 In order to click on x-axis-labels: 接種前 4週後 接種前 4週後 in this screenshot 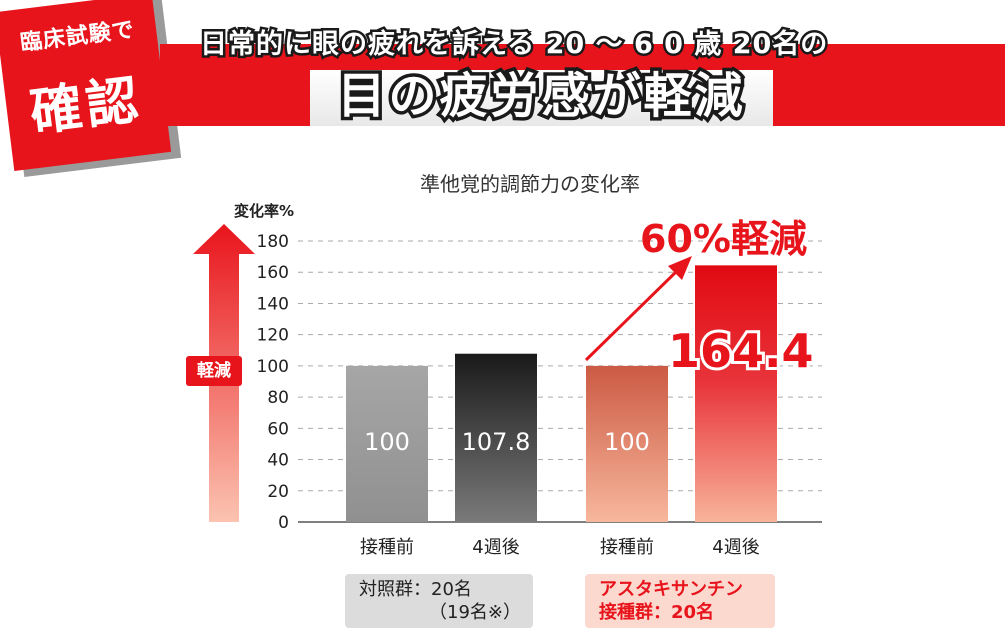, I will do `click(560, 547)`.